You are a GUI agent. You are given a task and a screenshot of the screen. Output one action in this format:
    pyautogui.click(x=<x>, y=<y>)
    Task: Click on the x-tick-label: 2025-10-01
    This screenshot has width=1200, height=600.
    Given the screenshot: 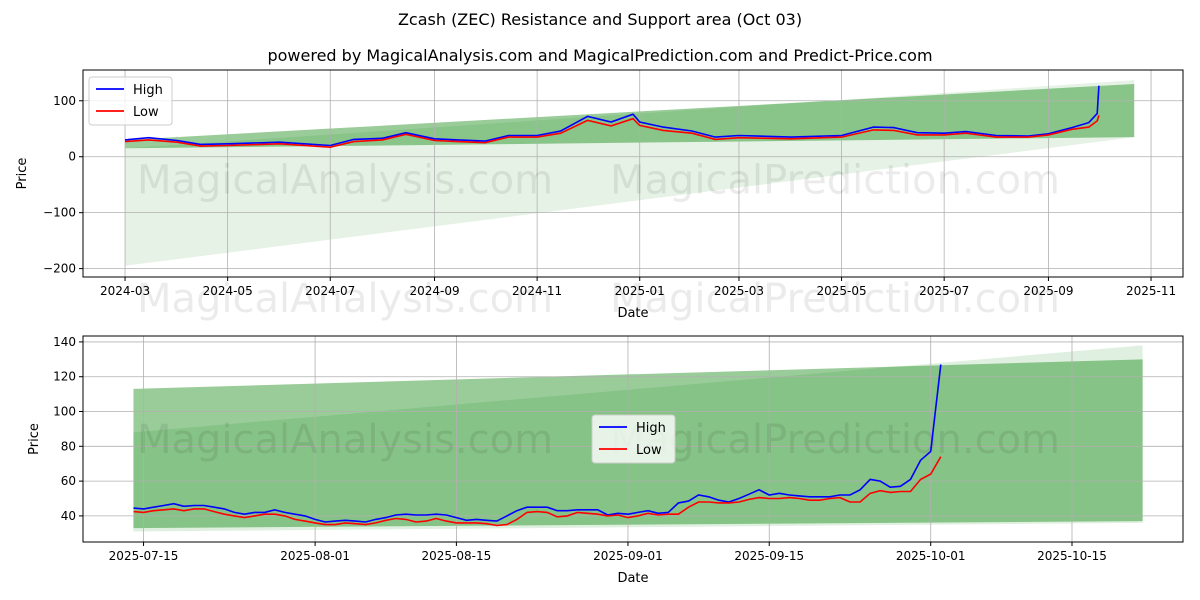 What is the action you would take?
    pyautogui.click(x=931, y=556)
    